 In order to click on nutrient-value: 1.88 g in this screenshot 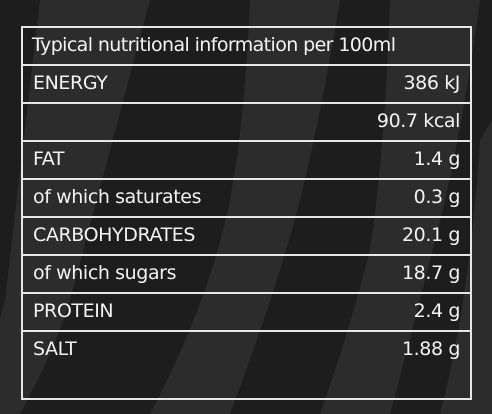, I will do `click(430, 349)`.